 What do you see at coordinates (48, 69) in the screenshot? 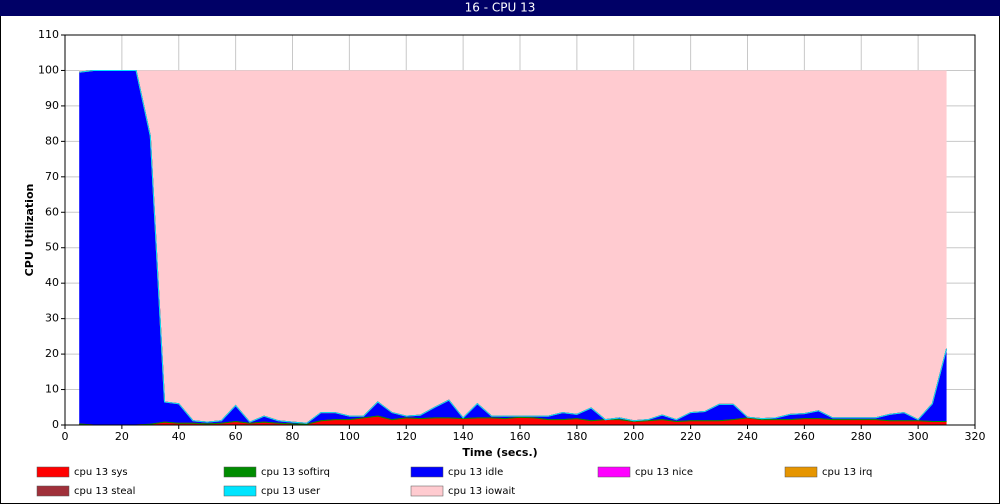
I see `y-tick-label: 100` at bounding box center [48, 69].